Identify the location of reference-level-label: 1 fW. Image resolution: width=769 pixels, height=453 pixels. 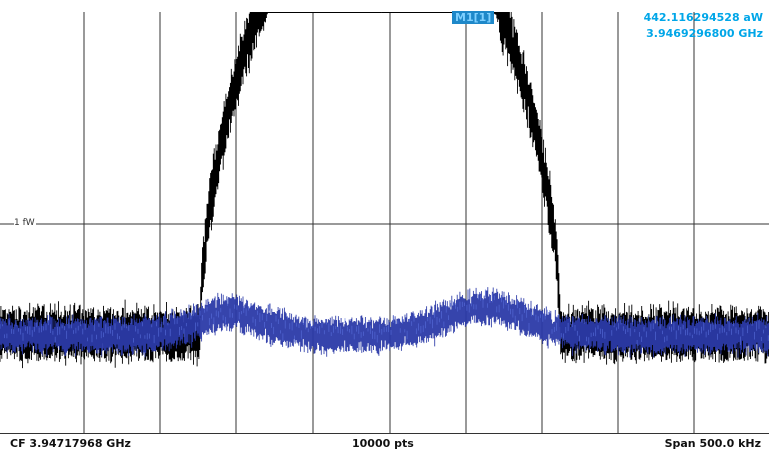
(25, 223).